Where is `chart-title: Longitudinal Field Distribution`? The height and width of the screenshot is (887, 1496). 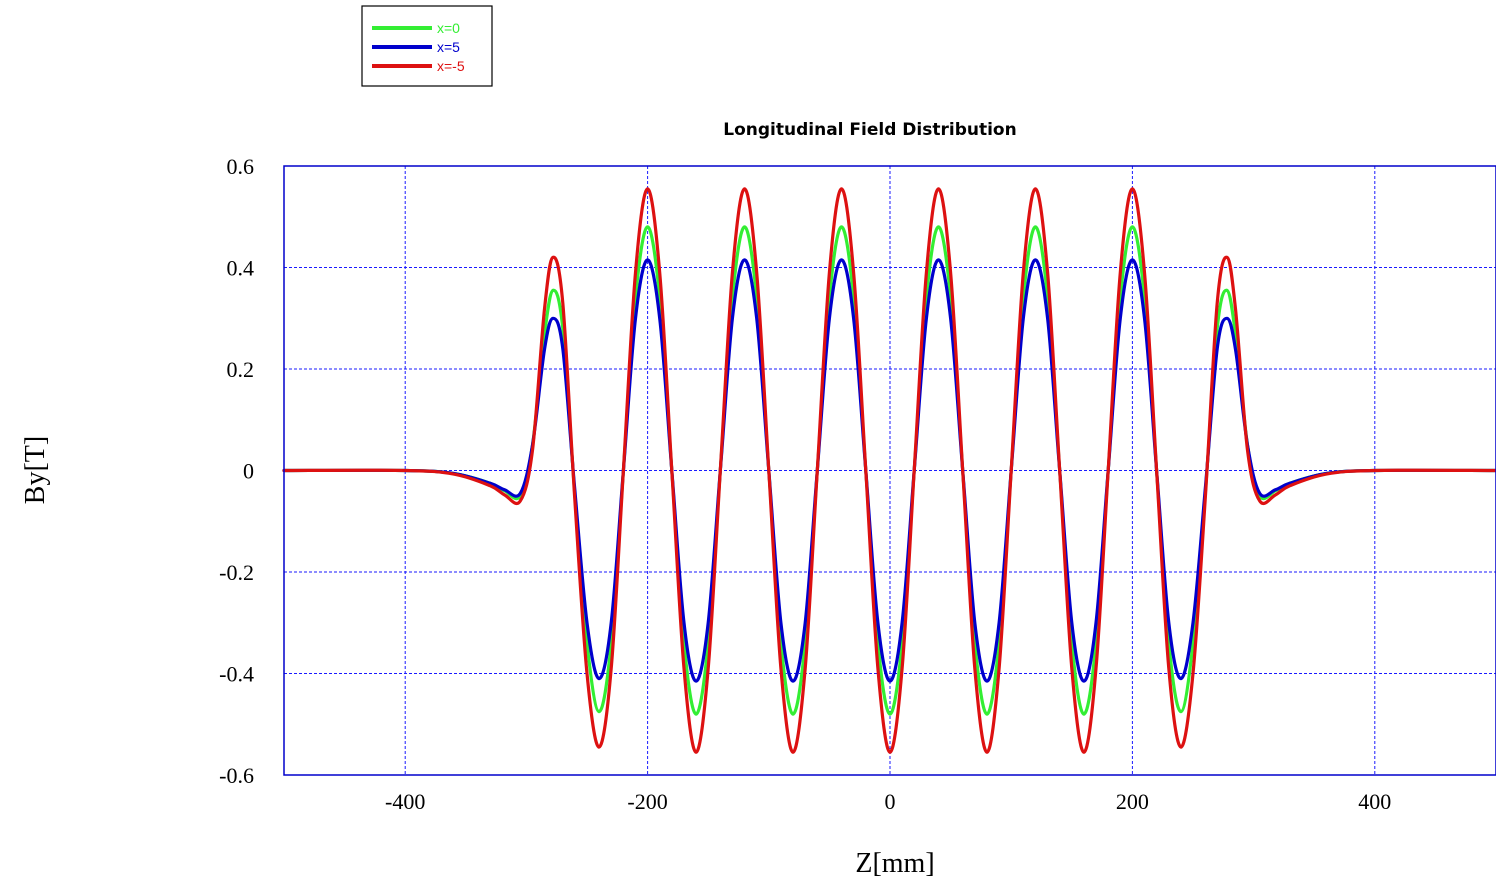
chart-title: Longitudinal Field Distribution is located at coordinates (869, 130).